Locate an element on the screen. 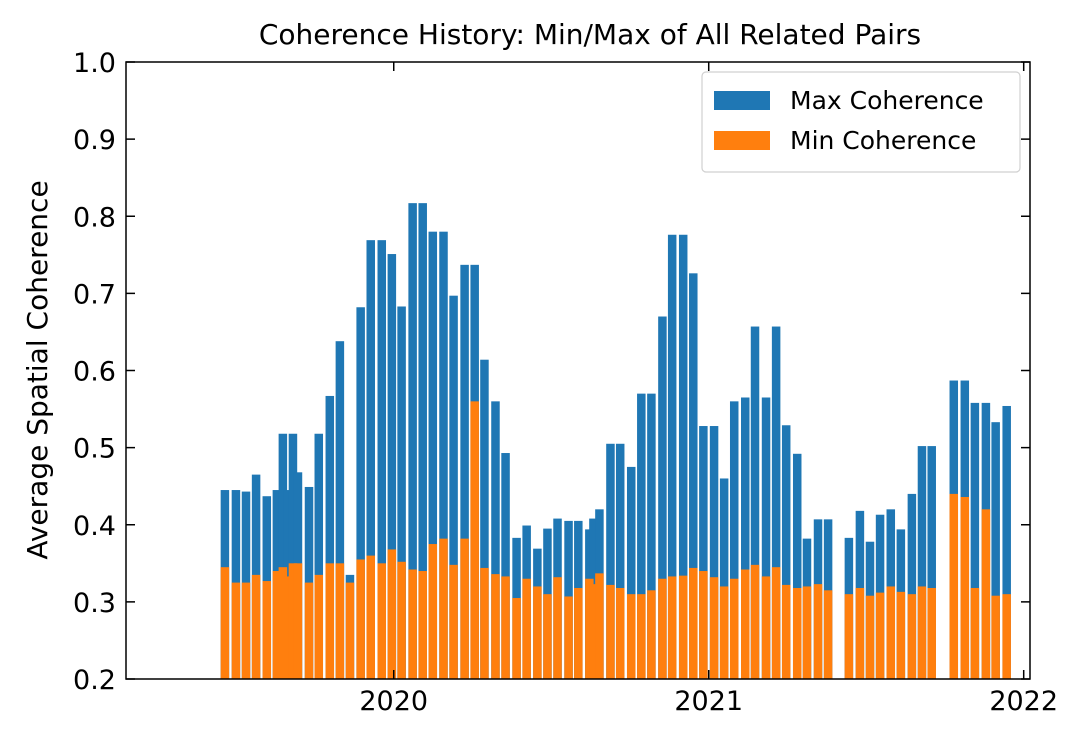 This screenshot has height=741, width=1092. y-tick-label: 0.4 is located at coordinates (94, 526).